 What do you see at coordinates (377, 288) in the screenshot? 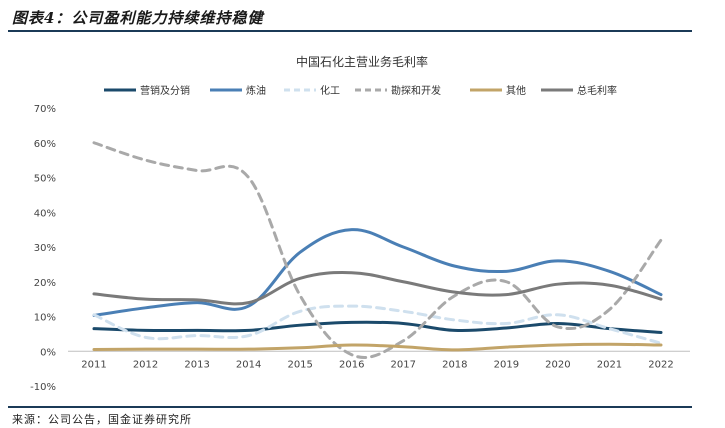
I see `series-line-e680bbe6af9be588a9e78e87` at bounding box center [377, 288].